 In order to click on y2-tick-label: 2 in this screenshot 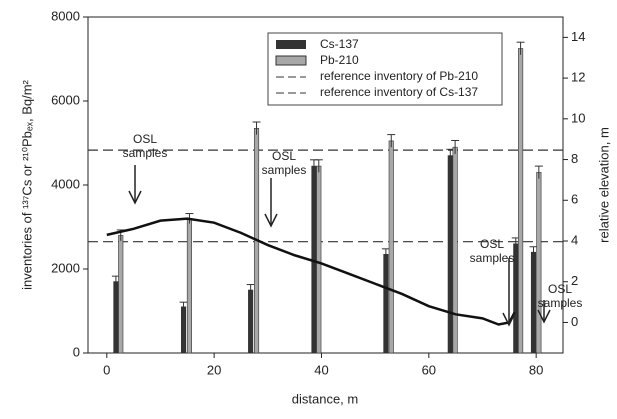, I will do `click(574, 280)`.